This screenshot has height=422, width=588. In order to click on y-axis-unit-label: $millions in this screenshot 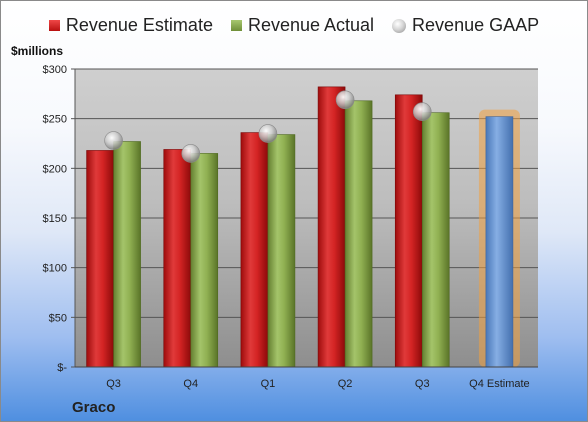, I will do `click(37, 51)`.